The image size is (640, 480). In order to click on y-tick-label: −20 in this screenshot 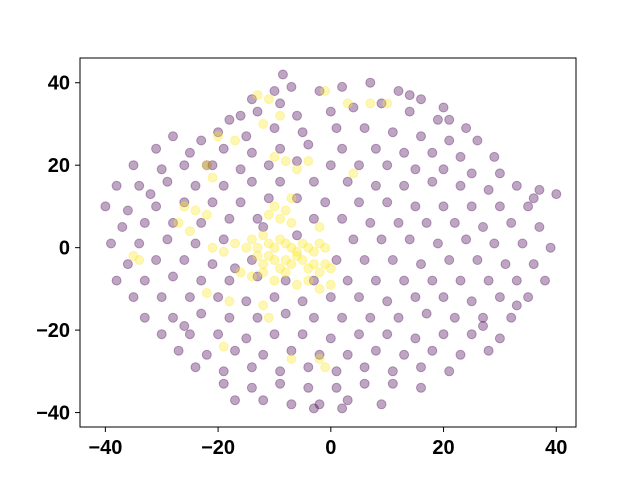, I will do `click(53, 331)`.